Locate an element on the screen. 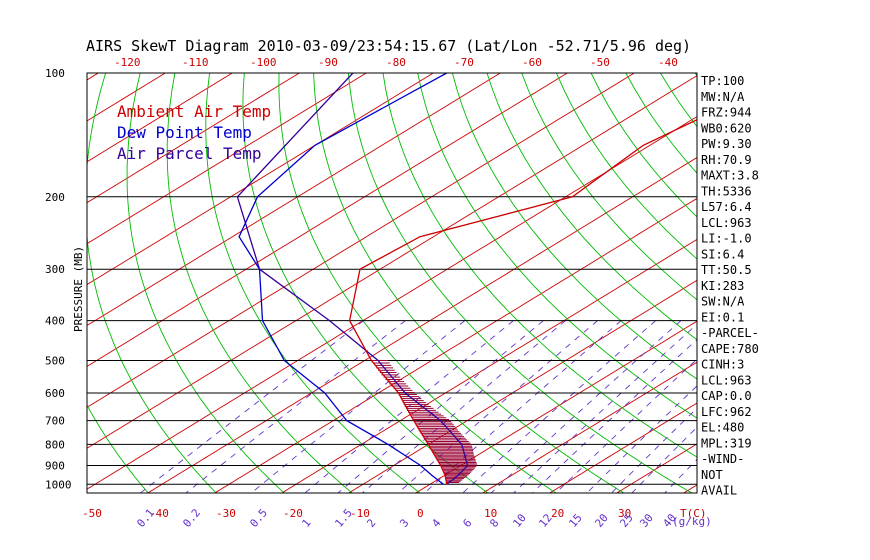 The height and width of the screenshot is (560, 870). index-label: PW:9.30 is located at coordinates (726, 144).